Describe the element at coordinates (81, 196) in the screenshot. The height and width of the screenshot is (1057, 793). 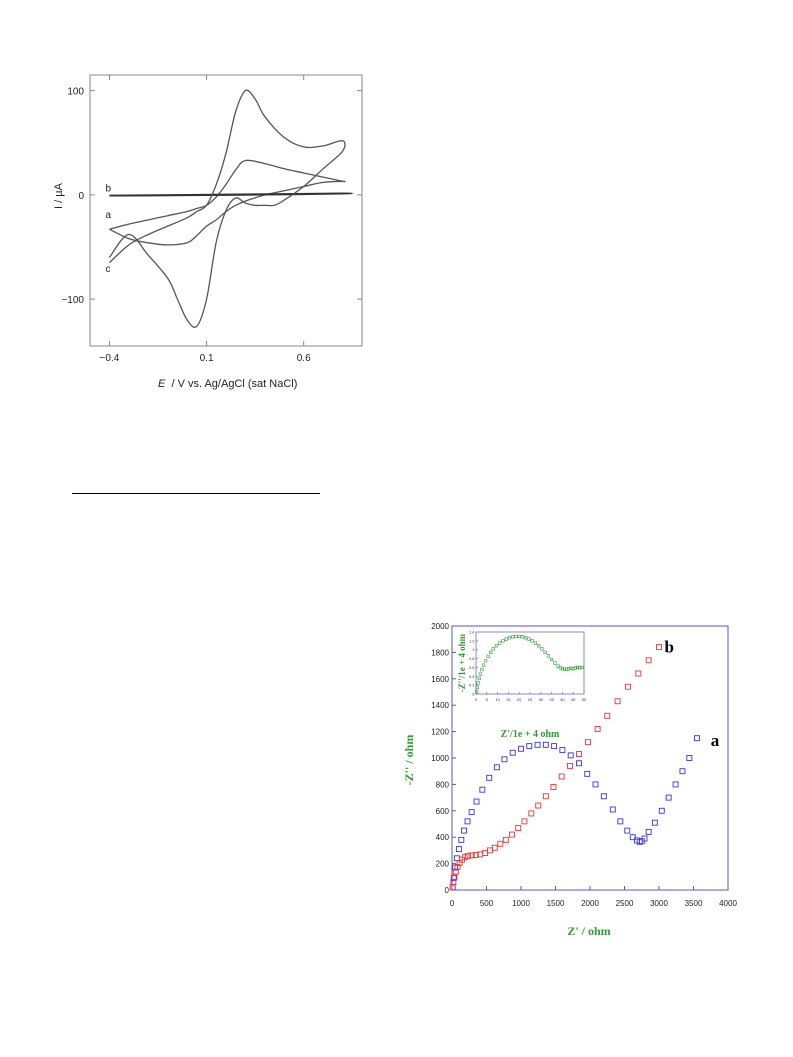
I see `cv-y-tick-label: 0` at that location.